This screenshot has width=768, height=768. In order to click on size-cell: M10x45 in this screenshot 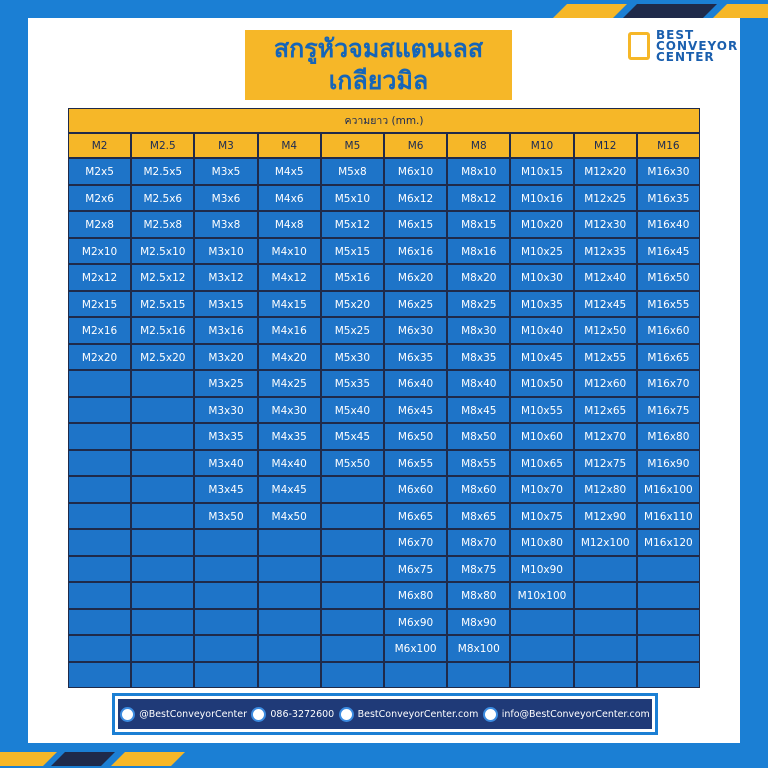, I will do `click(542, 356)`.